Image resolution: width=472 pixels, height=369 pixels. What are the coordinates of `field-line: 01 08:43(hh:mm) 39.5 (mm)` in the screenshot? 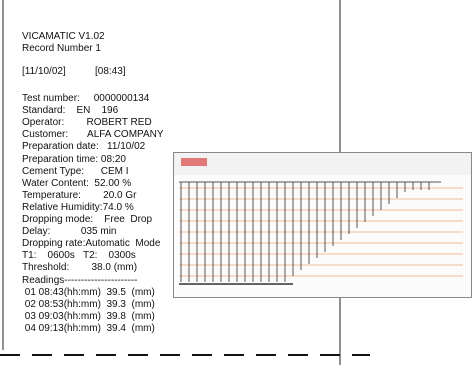 It's located at (88, 292).